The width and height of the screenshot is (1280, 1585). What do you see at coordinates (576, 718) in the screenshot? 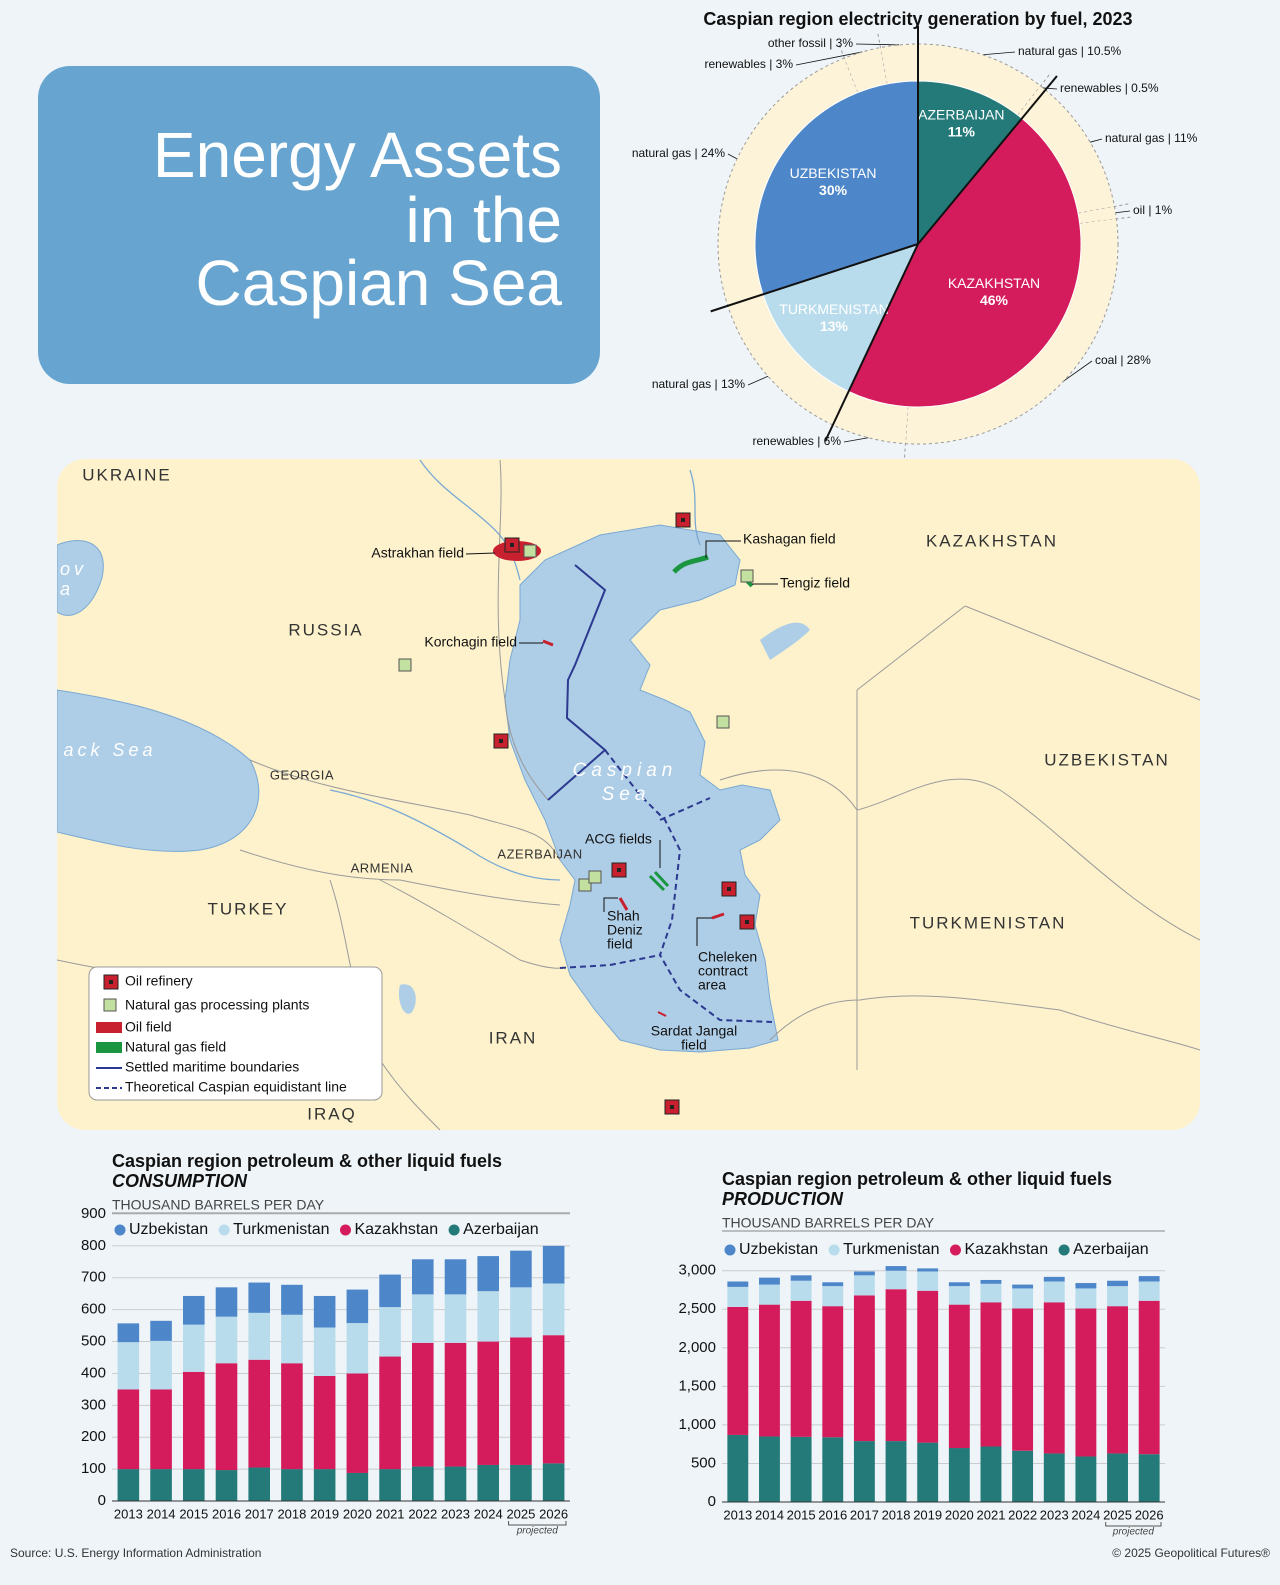
I see `gas-plants` at bounding box center [576, 718].